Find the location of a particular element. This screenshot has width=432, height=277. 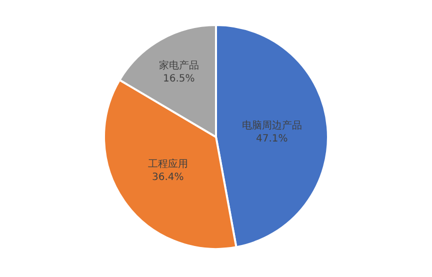

slice-label: 工程应用 is located at coordinates (168, 164).